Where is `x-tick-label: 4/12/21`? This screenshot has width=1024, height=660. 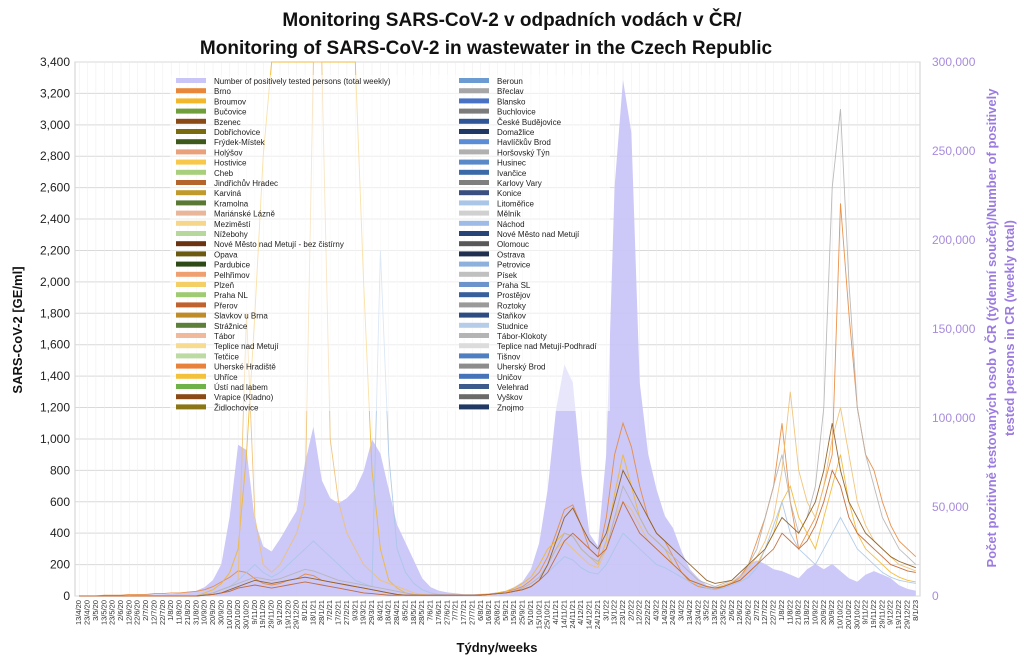
x-tick-label: 4/12/21 is located at coordinates (580, 612).